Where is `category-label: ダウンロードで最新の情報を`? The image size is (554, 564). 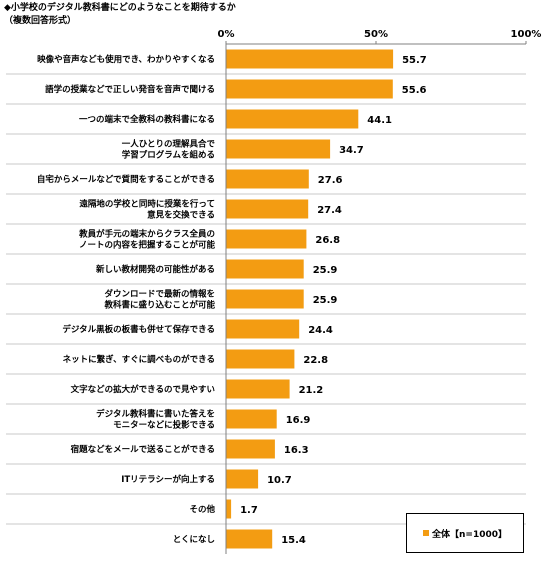
category-label: ダウンロードで最新の情報を is located at coordinates (159, 294).